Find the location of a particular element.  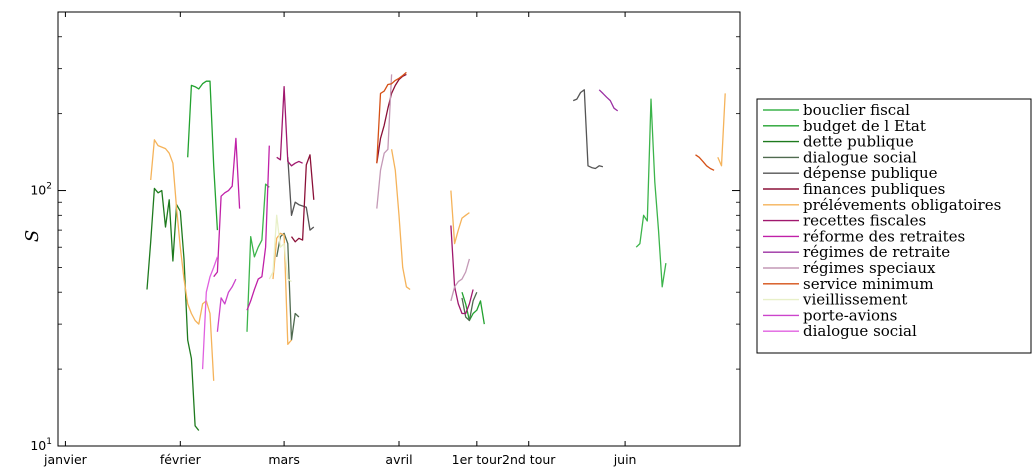

x-tick-label-5: 2nd tour is located at coordinates (529, 459).